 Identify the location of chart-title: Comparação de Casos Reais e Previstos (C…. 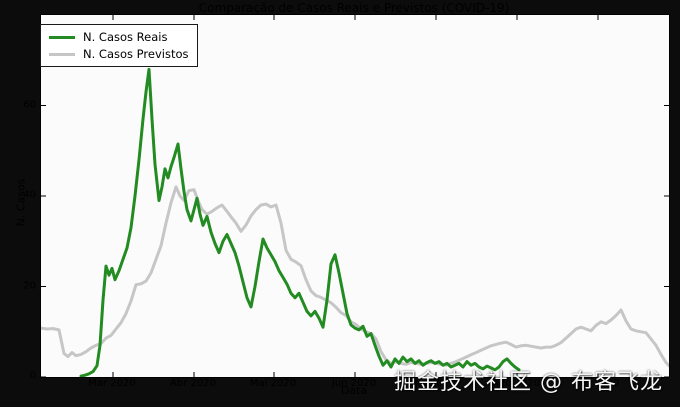
(354, 8).